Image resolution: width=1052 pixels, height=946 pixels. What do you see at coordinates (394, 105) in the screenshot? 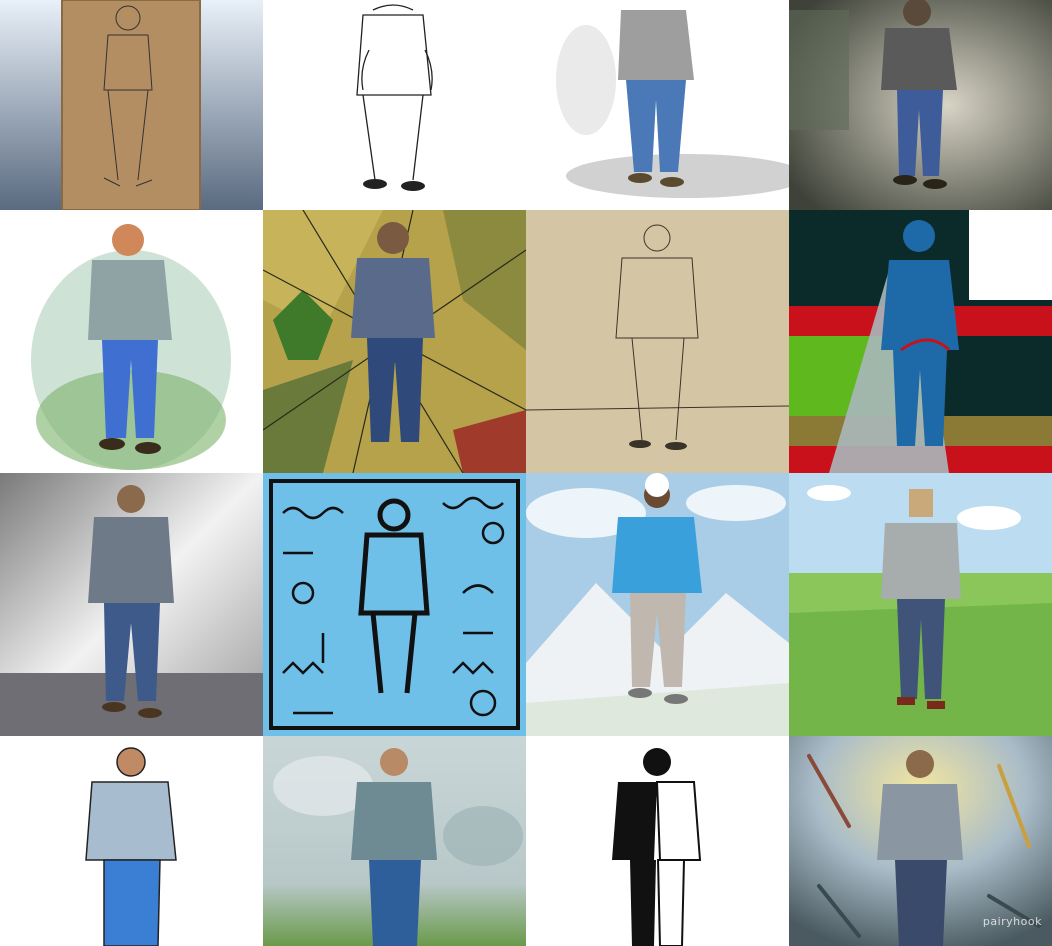
I see `tile-ink-line-drawing` at bounding box center [394, 105].